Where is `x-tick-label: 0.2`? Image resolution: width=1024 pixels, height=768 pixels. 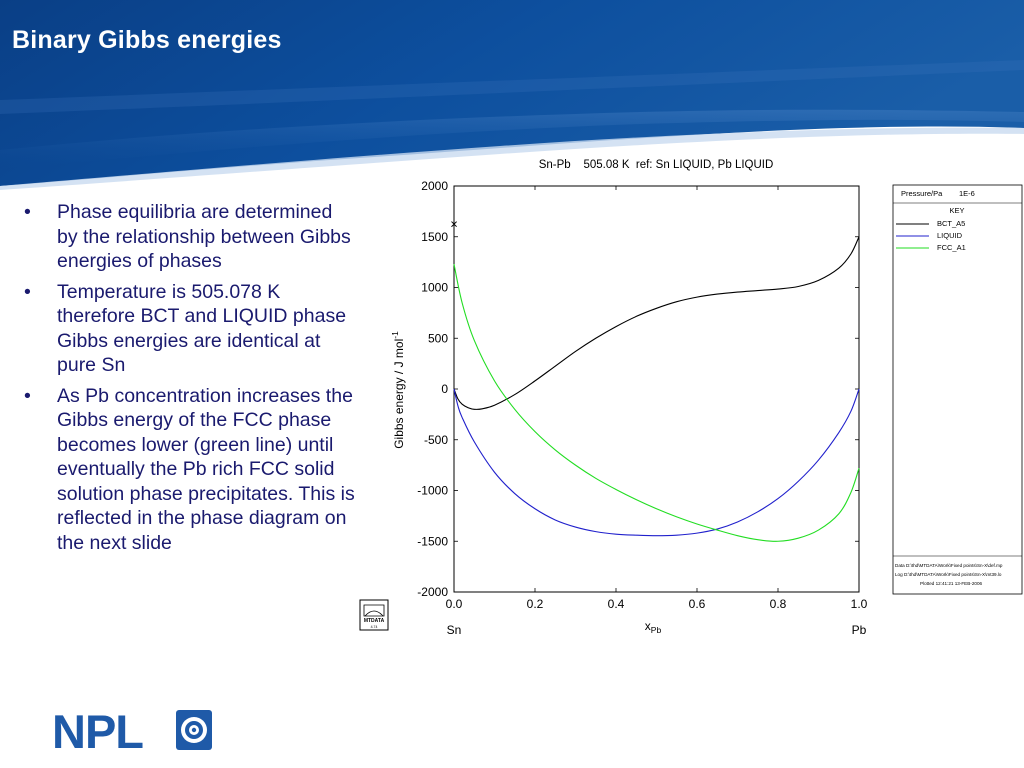 x-tick-label: 0.2 is located at coordinates (535, 604).